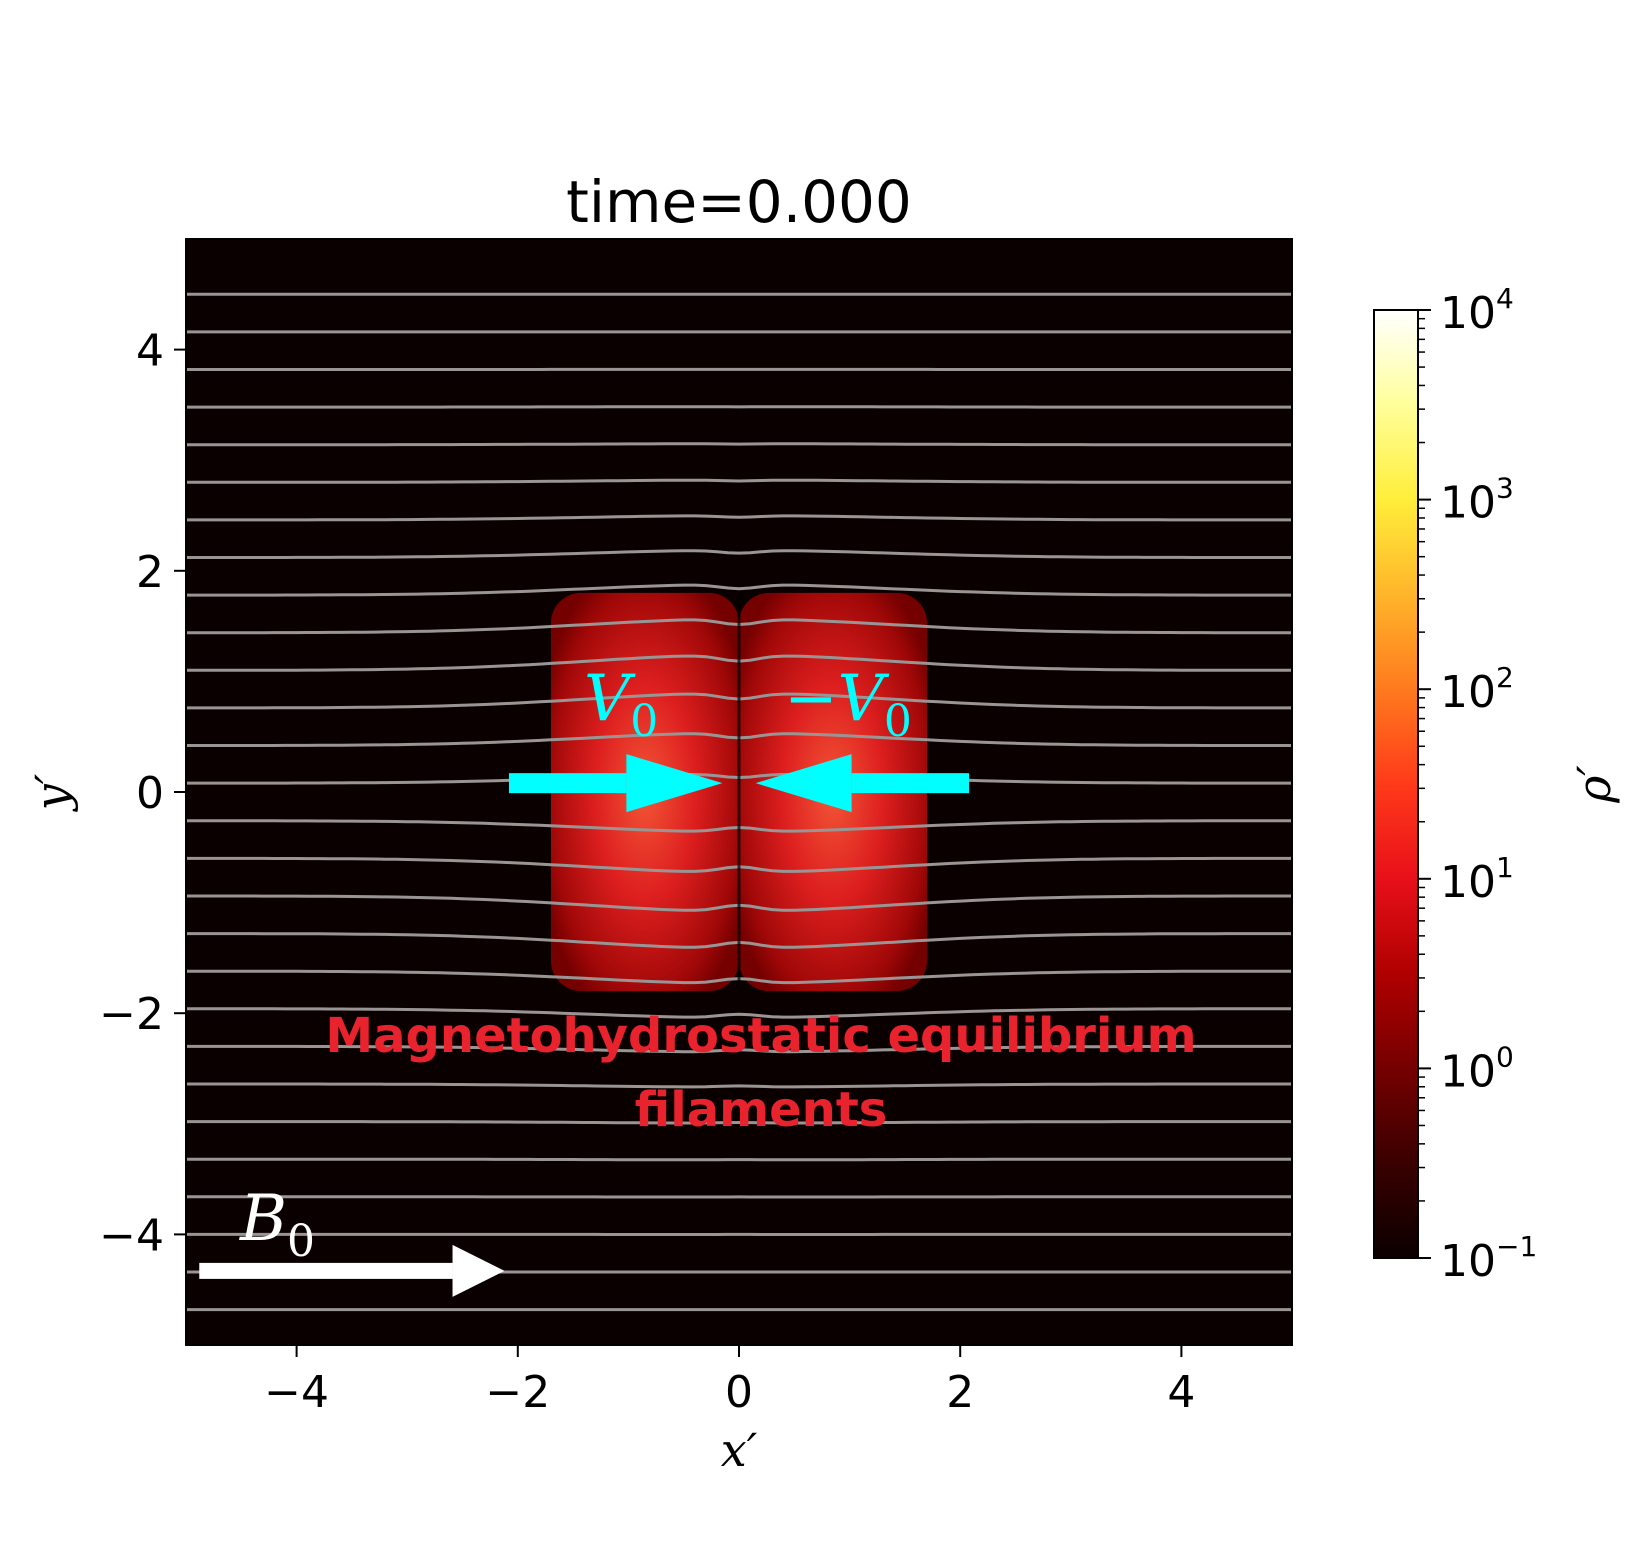  I want to click on colorbar-tick-label: 10⁰, so click(1477, 1068).